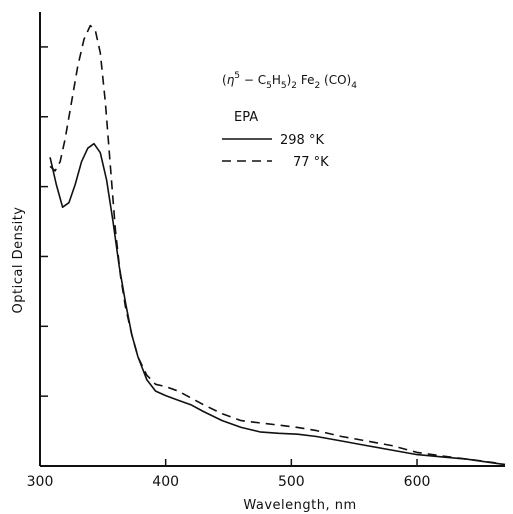  I want to click on x-tick-label: 500, so click(291, 482).